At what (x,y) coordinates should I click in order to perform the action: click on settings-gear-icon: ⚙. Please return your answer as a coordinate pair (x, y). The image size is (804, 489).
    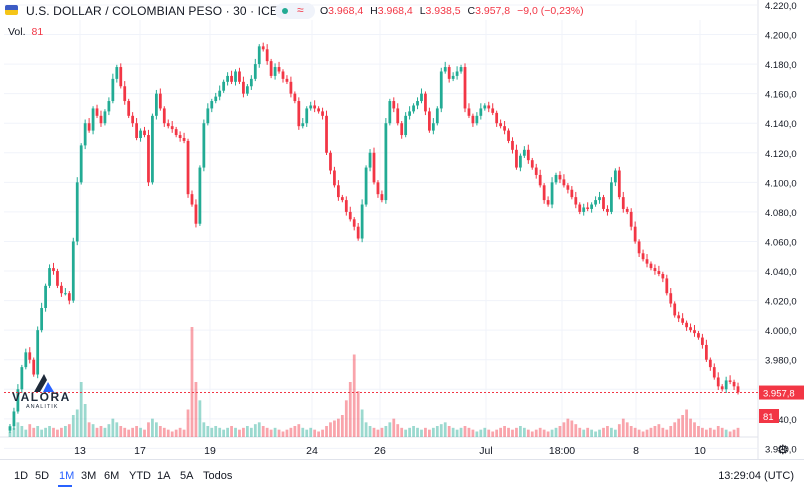
    Looking at the image, I should click on (783, 449).